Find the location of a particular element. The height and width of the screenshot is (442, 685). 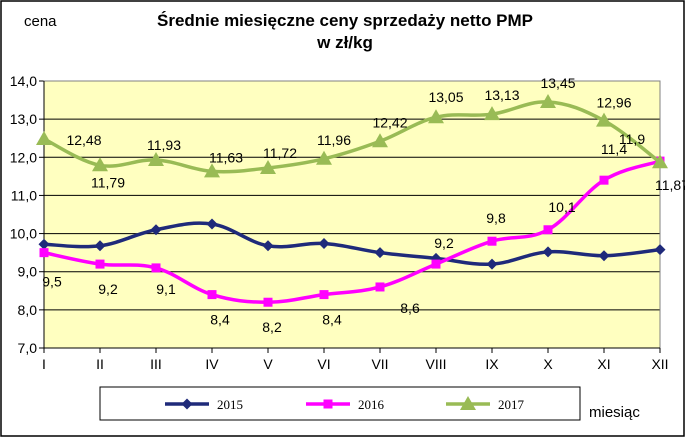

y-tick-label: 7,0 is located at coordinates (28, 348).